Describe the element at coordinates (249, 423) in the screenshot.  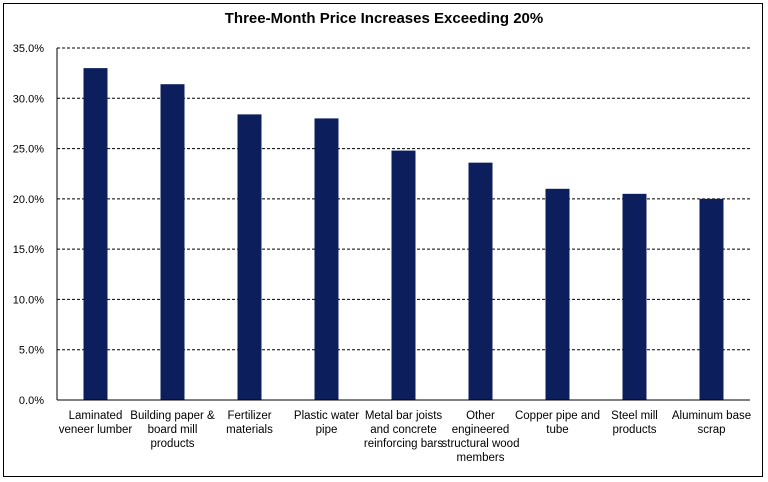
I see `x-tick-label: Fertilizer materials` at that location.